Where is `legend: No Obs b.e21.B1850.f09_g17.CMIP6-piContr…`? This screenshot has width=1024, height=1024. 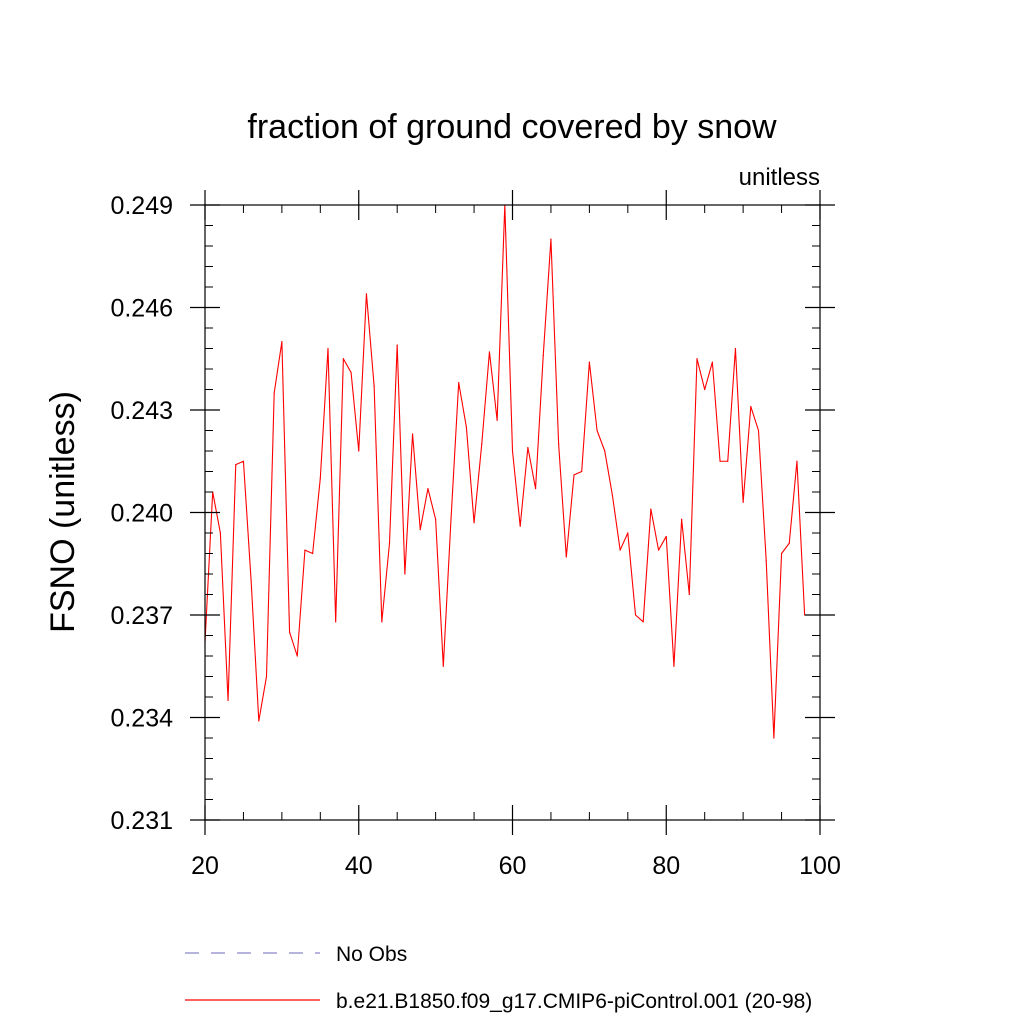
legend: No Obs b.e21.B1850.f09_g17.CMIP6-piContr… is located at coordinates (498, 978).